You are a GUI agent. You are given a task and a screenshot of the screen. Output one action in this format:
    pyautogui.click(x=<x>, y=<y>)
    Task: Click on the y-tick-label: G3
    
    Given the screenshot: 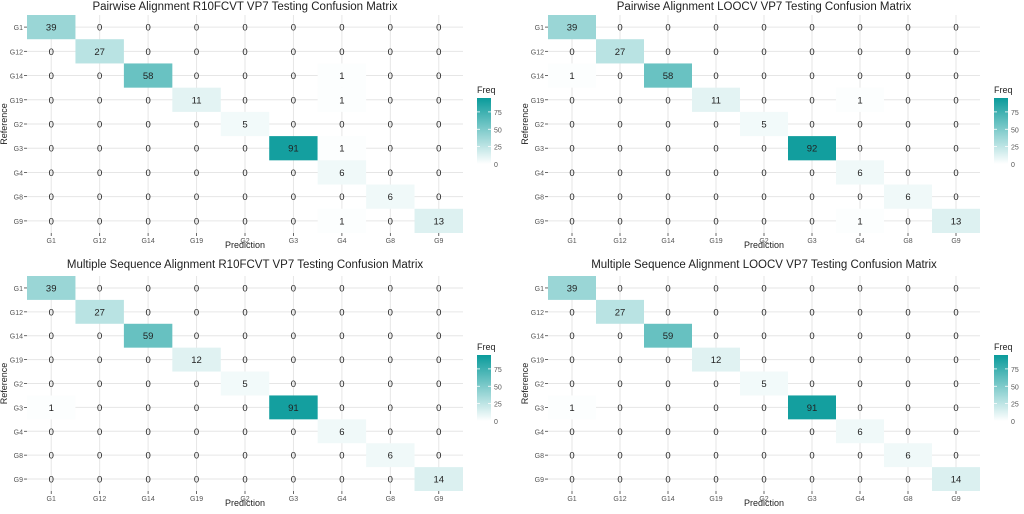 What is the action you would take?
    pyautogui.click(x=539, y=408)
    